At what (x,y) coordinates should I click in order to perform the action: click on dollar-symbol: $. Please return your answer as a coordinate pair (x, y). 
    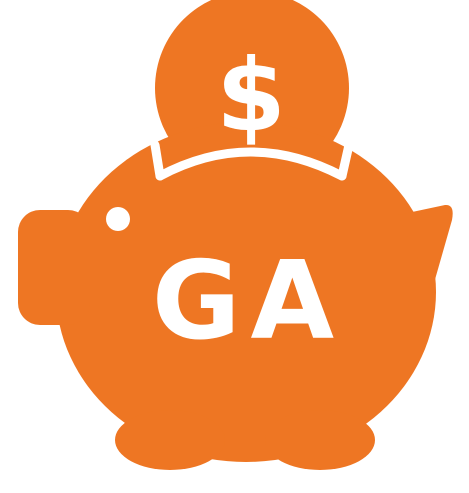
    Looking at the image, I should click on (251, 95).